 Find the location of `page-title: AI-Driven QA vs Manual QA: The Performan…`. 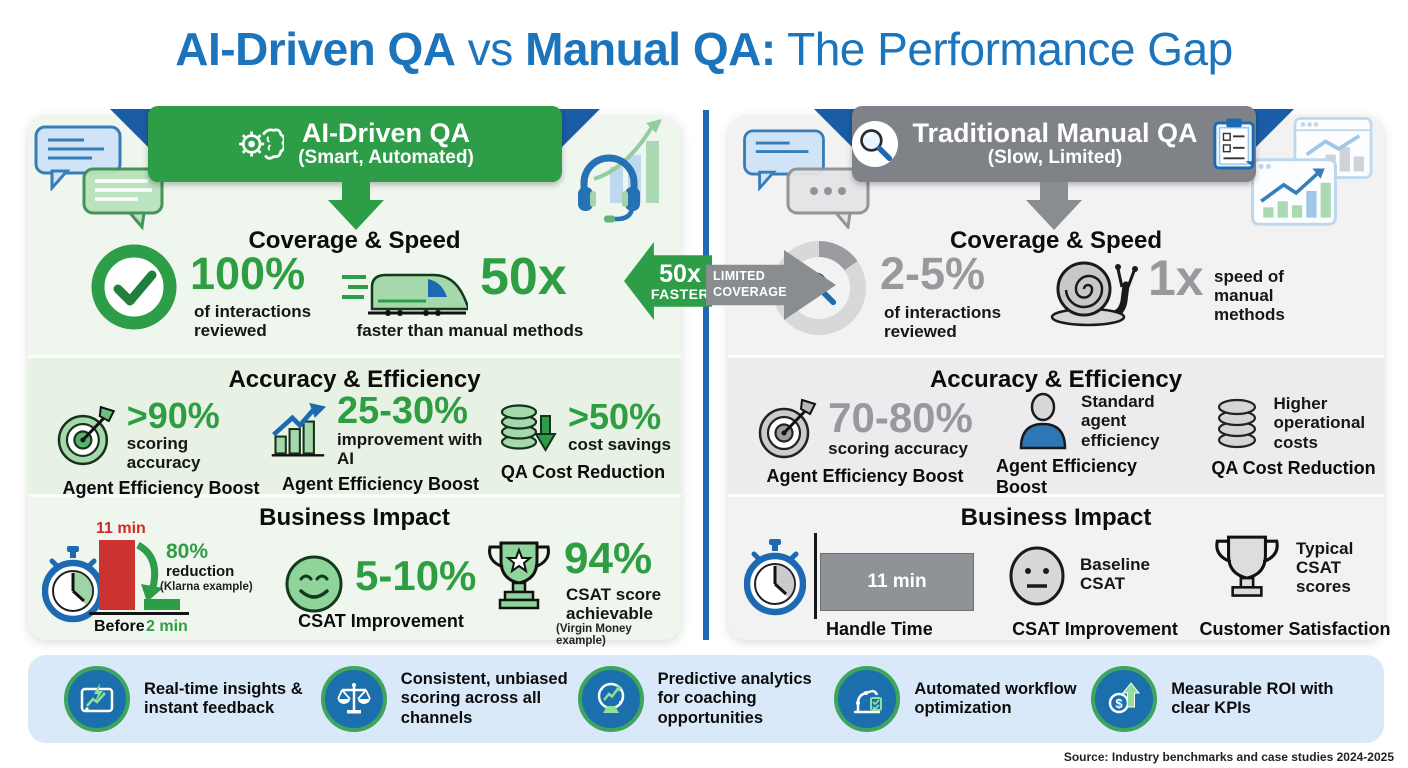

page-title: AI-Driven QA vs Manual QA: The Performan… is located at coordinates (704, 49).